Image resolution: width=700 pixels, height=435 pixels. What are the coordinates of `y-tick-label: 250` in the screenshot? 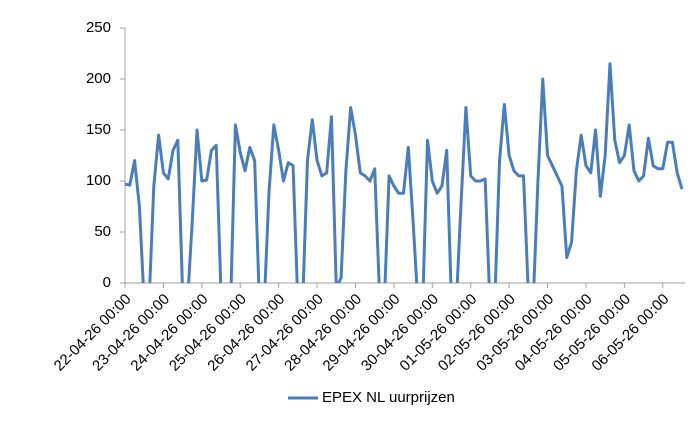 It's located at (98, 27).